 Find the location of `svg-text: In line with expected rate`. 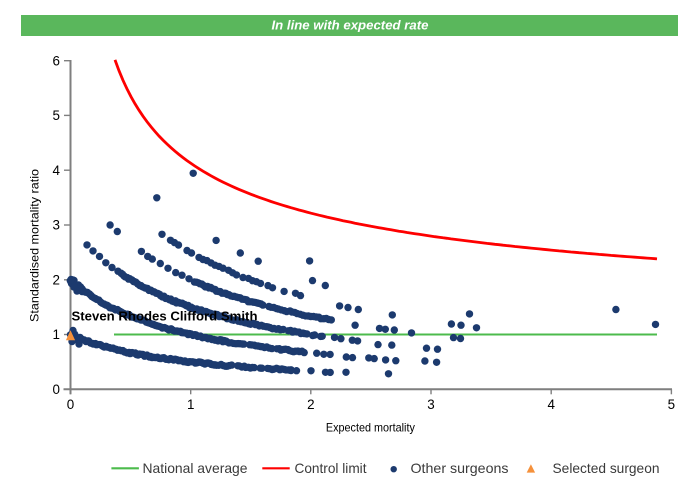

svg-text: In line with expected rate is located at coordinates (350, 25).